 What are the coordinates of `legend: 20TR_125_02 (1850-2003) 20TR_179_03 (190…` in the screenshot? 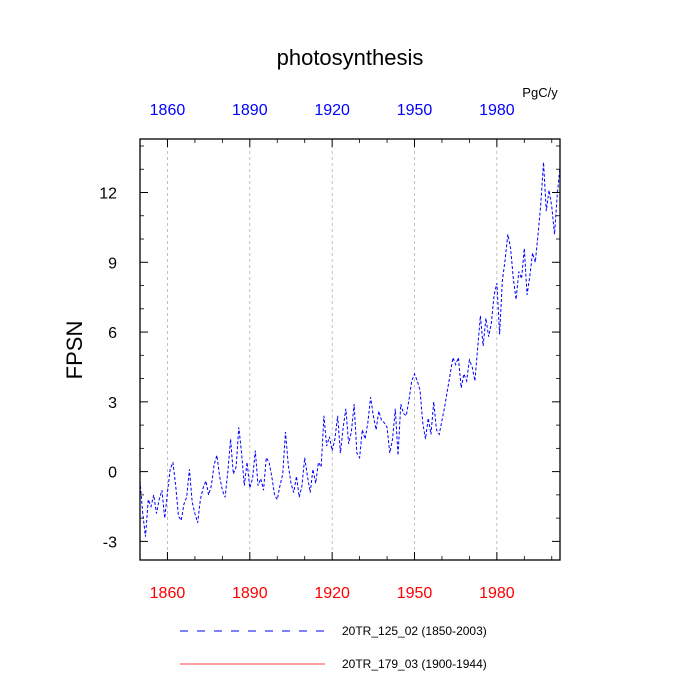 It's located at (333, 647).